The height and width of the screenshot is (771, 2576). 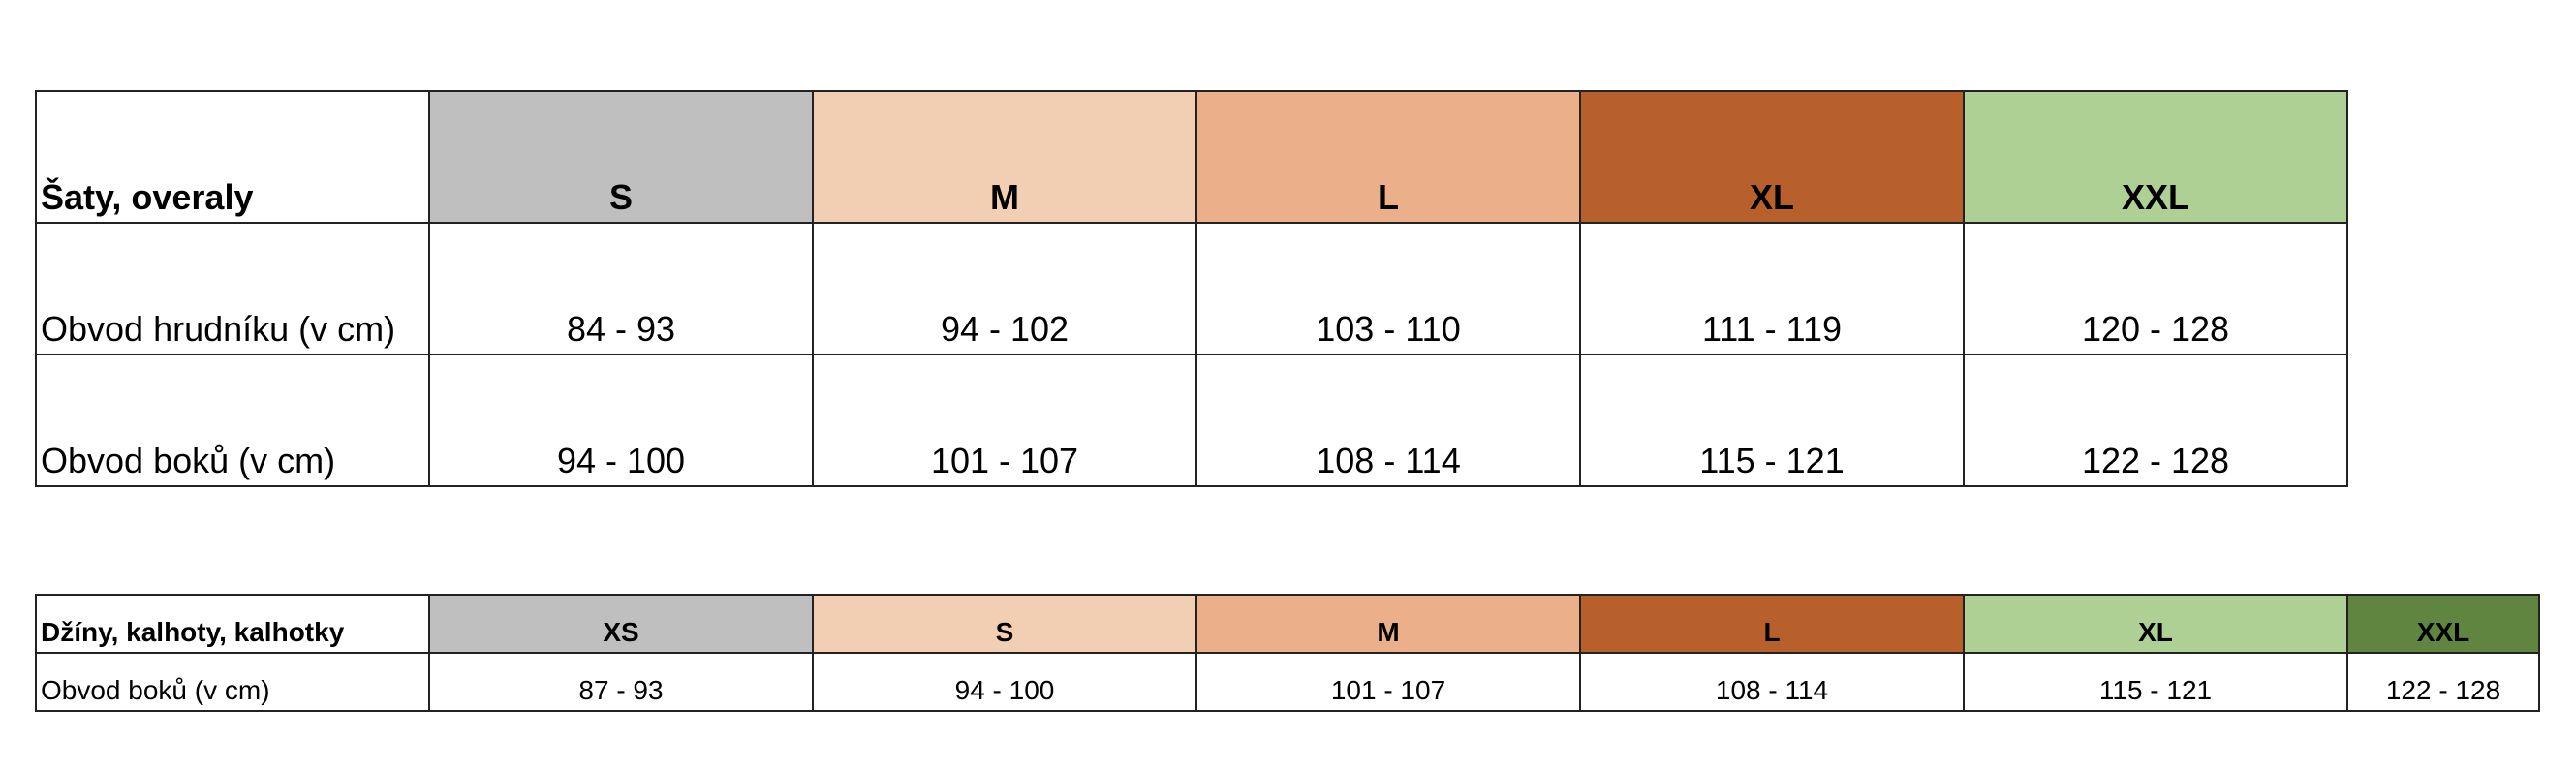 I want to click on table-cell: 94 - 102, so click(x=1004, y=289).